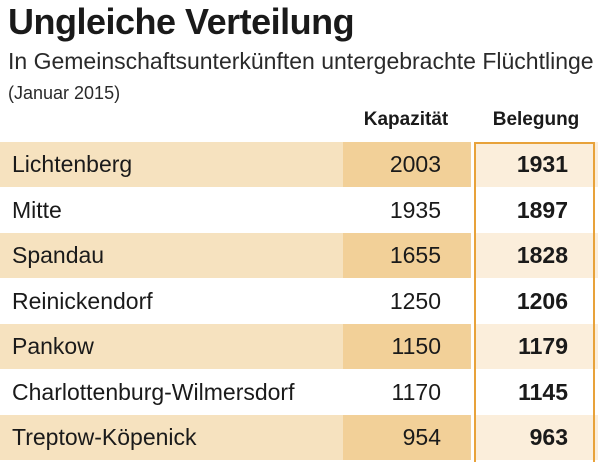 Image resolution: width=600 pixels, height=462 pixels. I want to click on row-kapazitaet-value: 1170, so click(416, 391).